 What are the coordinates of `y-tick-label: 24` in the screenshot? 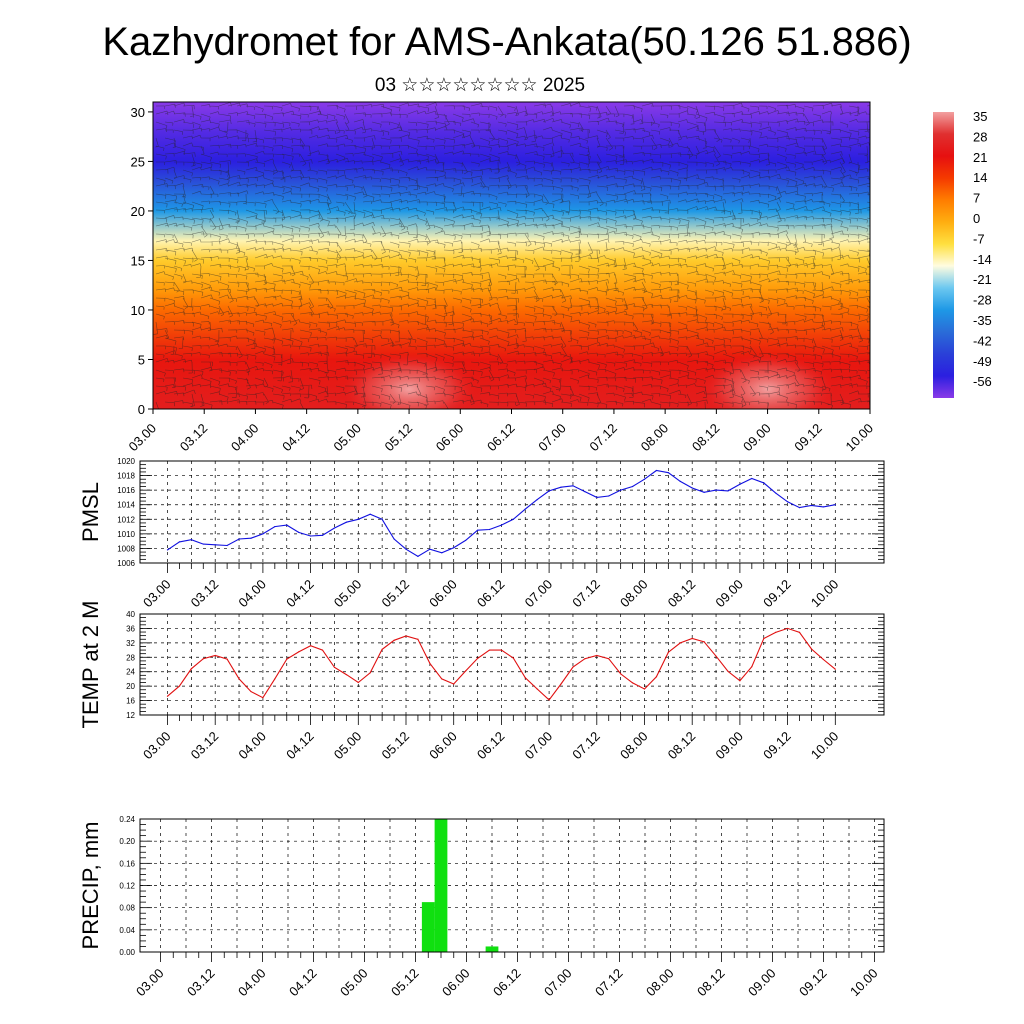 It's located at (130, 672).